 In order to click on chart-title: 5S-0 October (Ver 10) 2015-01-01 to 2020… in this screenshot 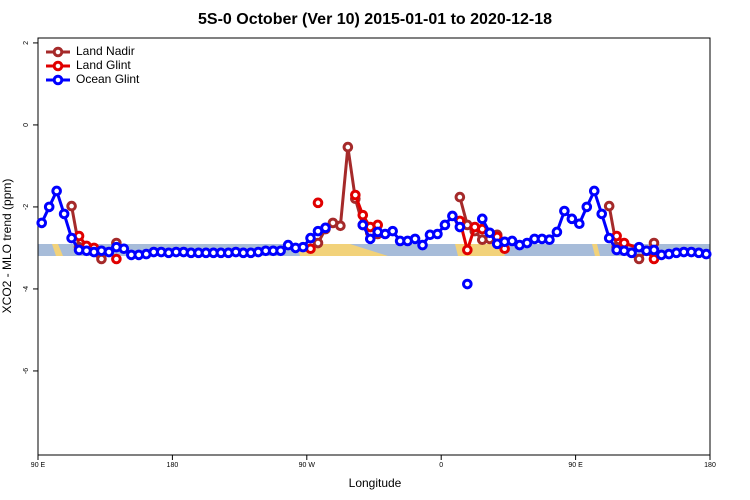, I will do `click(375, 19)`.